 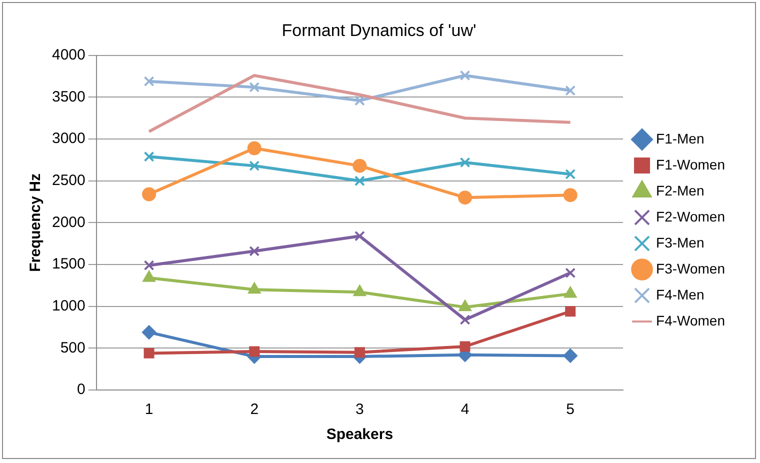 I want to click on y-tick-label: 1000, so click(x=69, y=305).